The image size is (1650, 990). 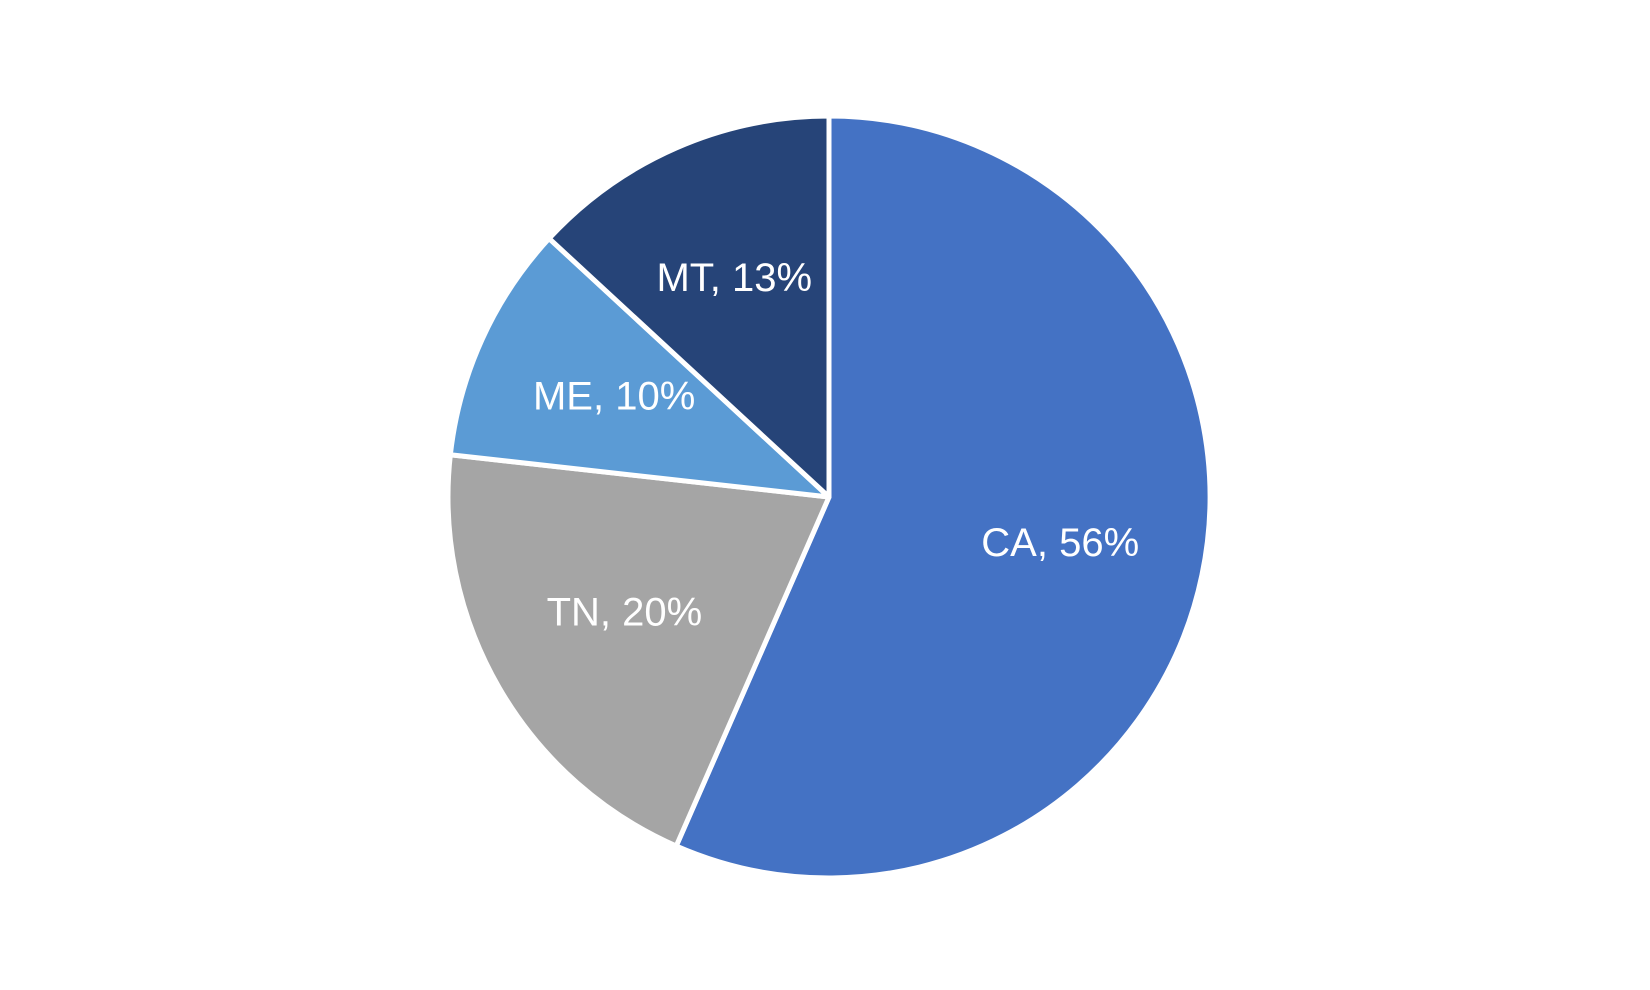 I want to click on data-label: TN, 20%, so click(x=625, y=613).